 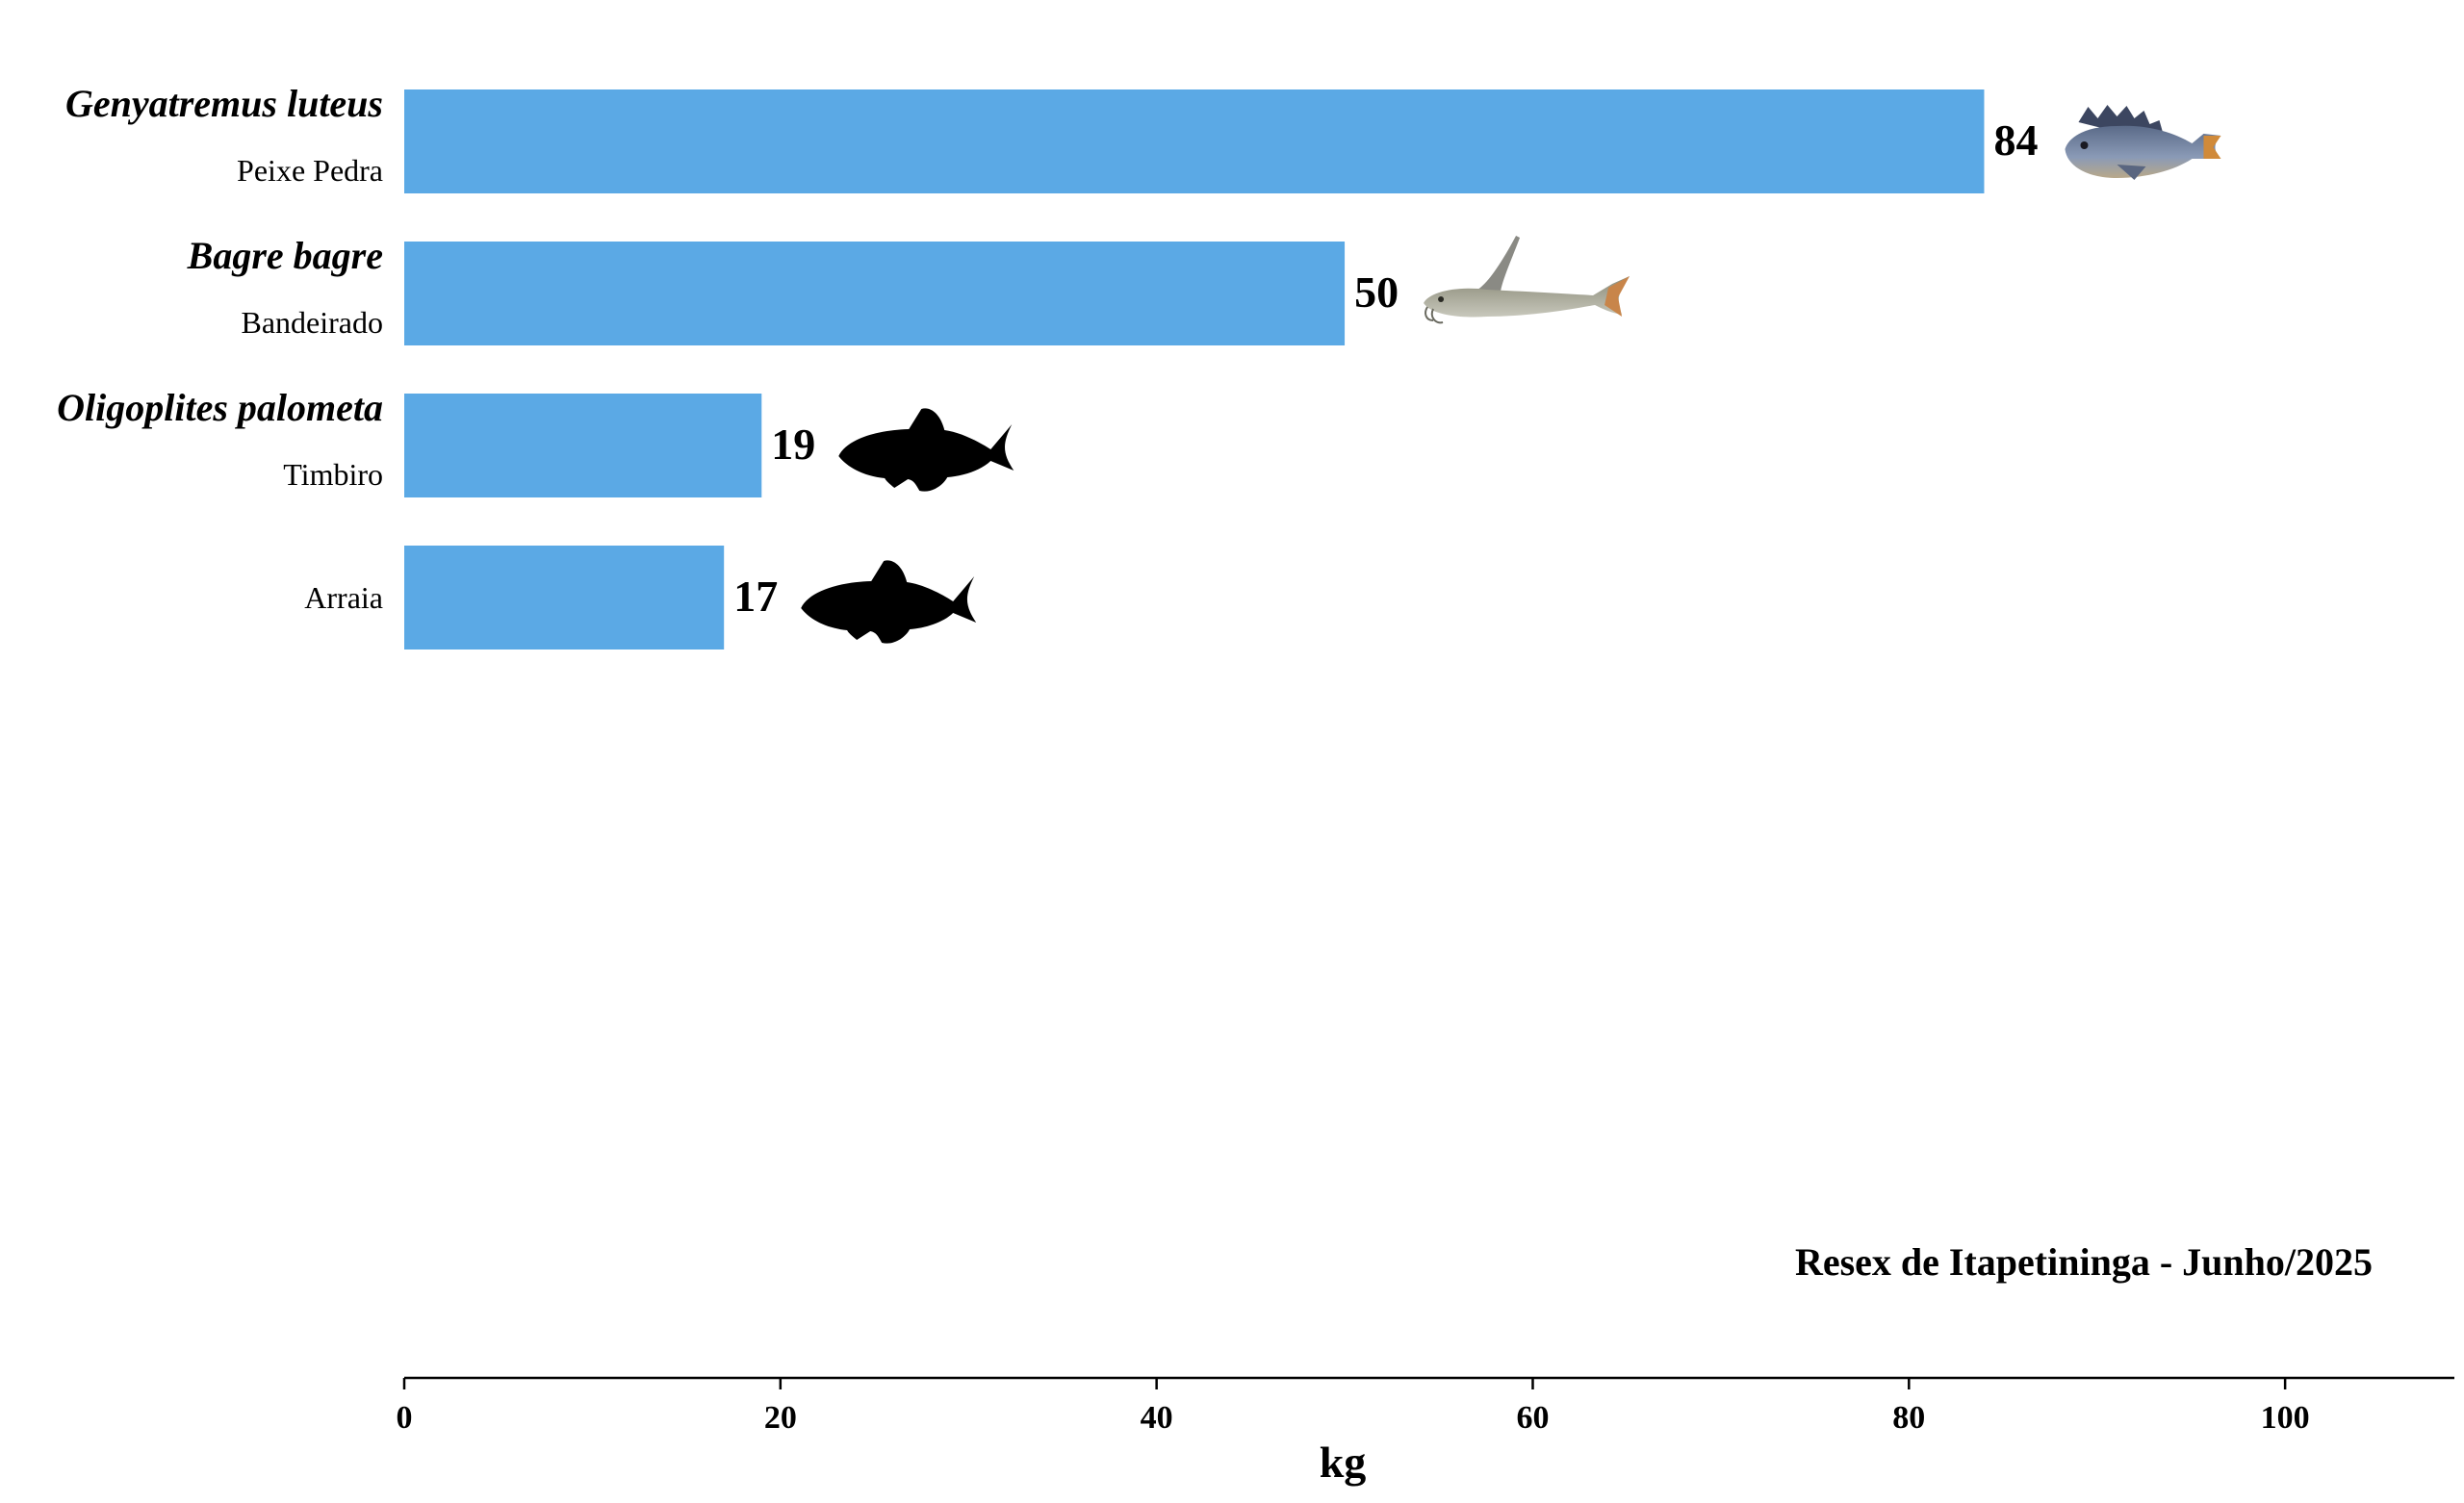 I want to click on x-tick-label: 100, so click(x=2285, y=1418).